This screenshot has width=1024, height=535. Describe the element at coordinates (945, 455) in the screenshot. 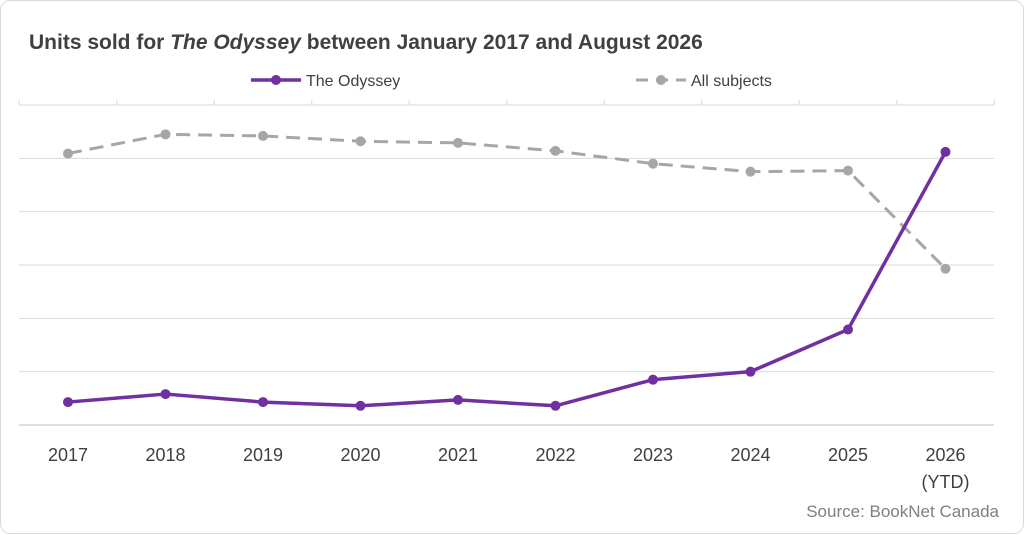

I see `x-tick-label: 2026` at that location.